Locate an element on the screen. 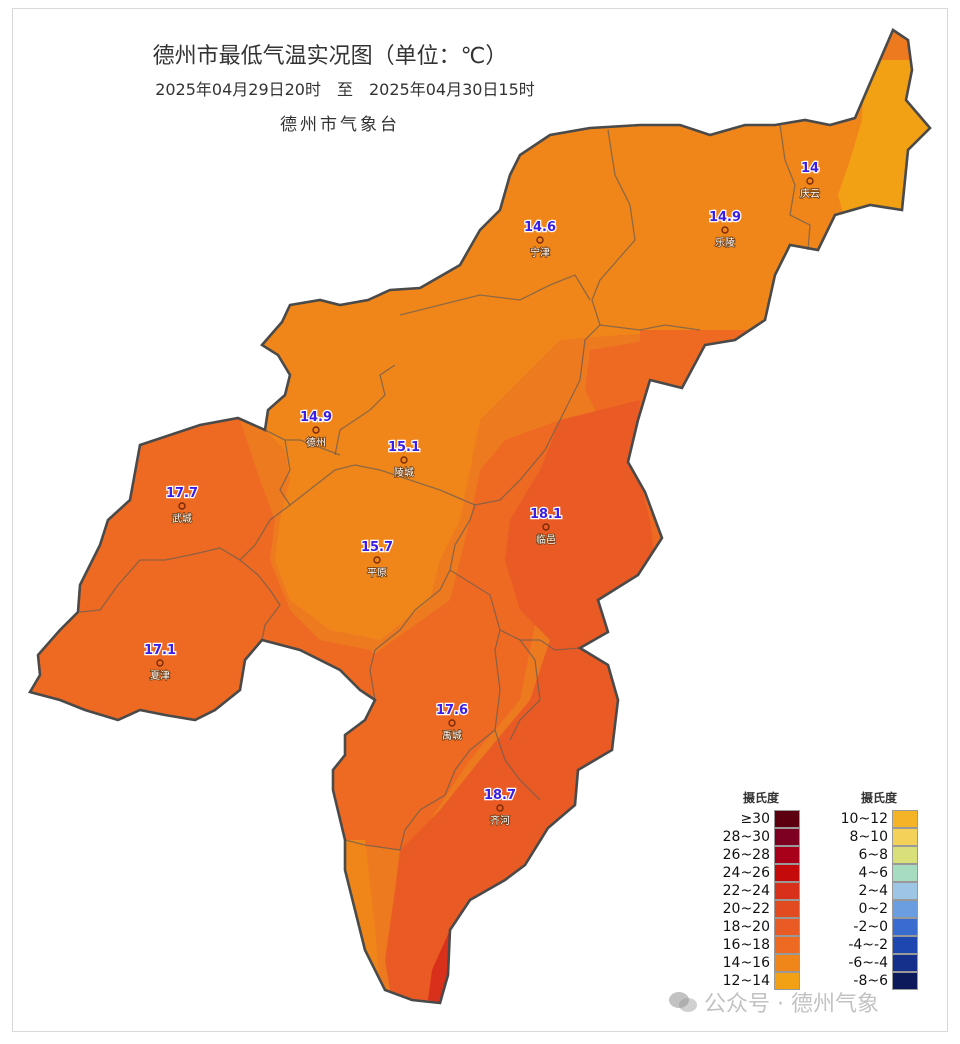  station-name: 平原 is located at coordinates (377, 573).